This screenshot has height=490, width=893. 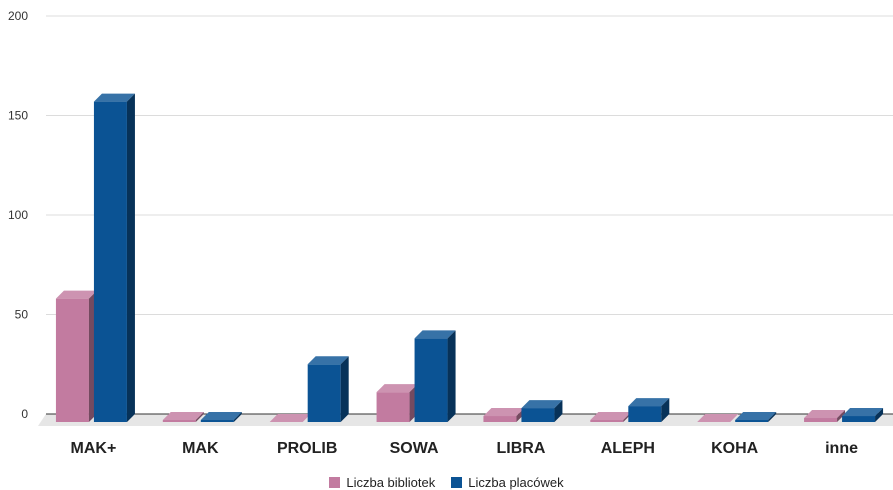 I want to click on legend-item-bibliotek: Liczba bibliotek, so click(x=382, y=482).